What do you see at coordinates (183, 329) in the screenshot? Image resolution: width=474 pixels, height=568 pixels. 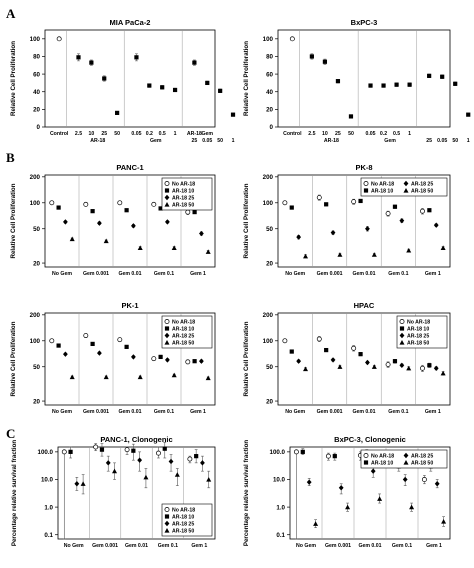 I see `legend-label: AR-18 10` at bounding box center [183, 329].